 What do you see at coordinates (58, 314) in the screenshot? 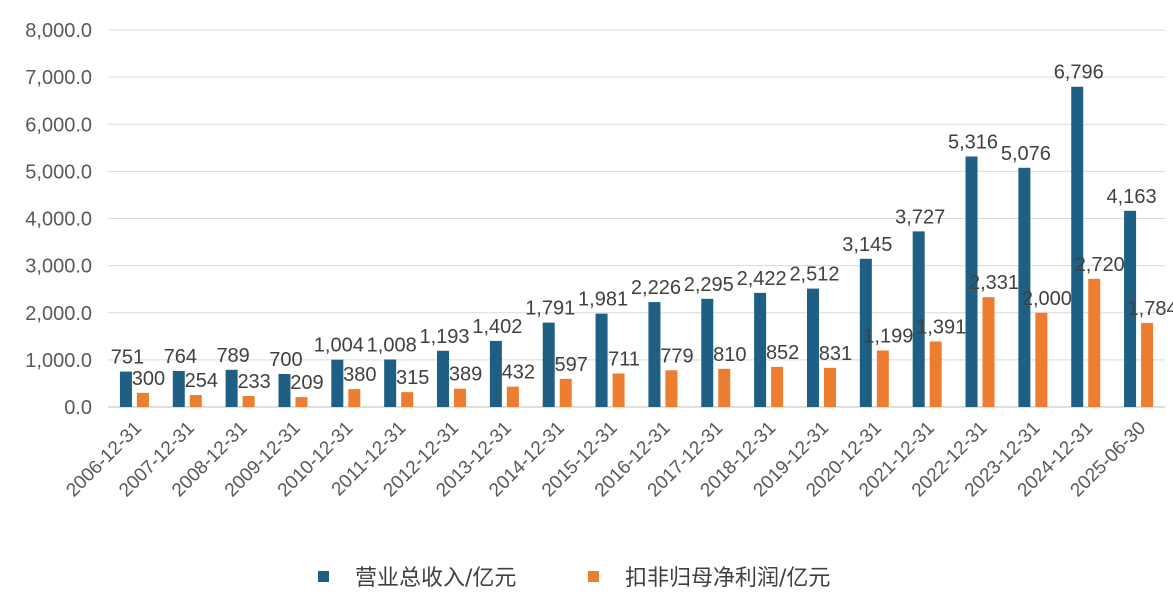
I see `y-tick-label: 2,000.0` at bounding box center [58, 314].